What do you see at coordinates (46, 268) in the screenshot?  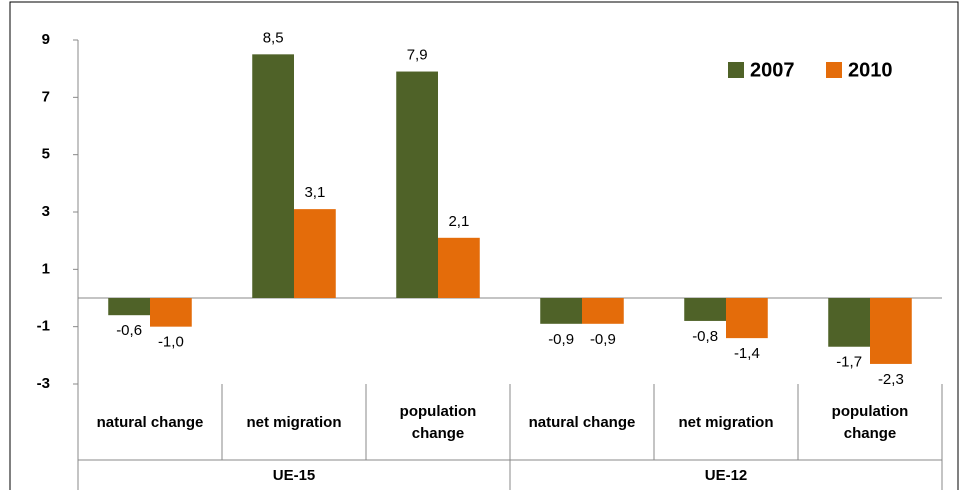 I see `y-tick-label: 1` at bounding box center [46, 268].